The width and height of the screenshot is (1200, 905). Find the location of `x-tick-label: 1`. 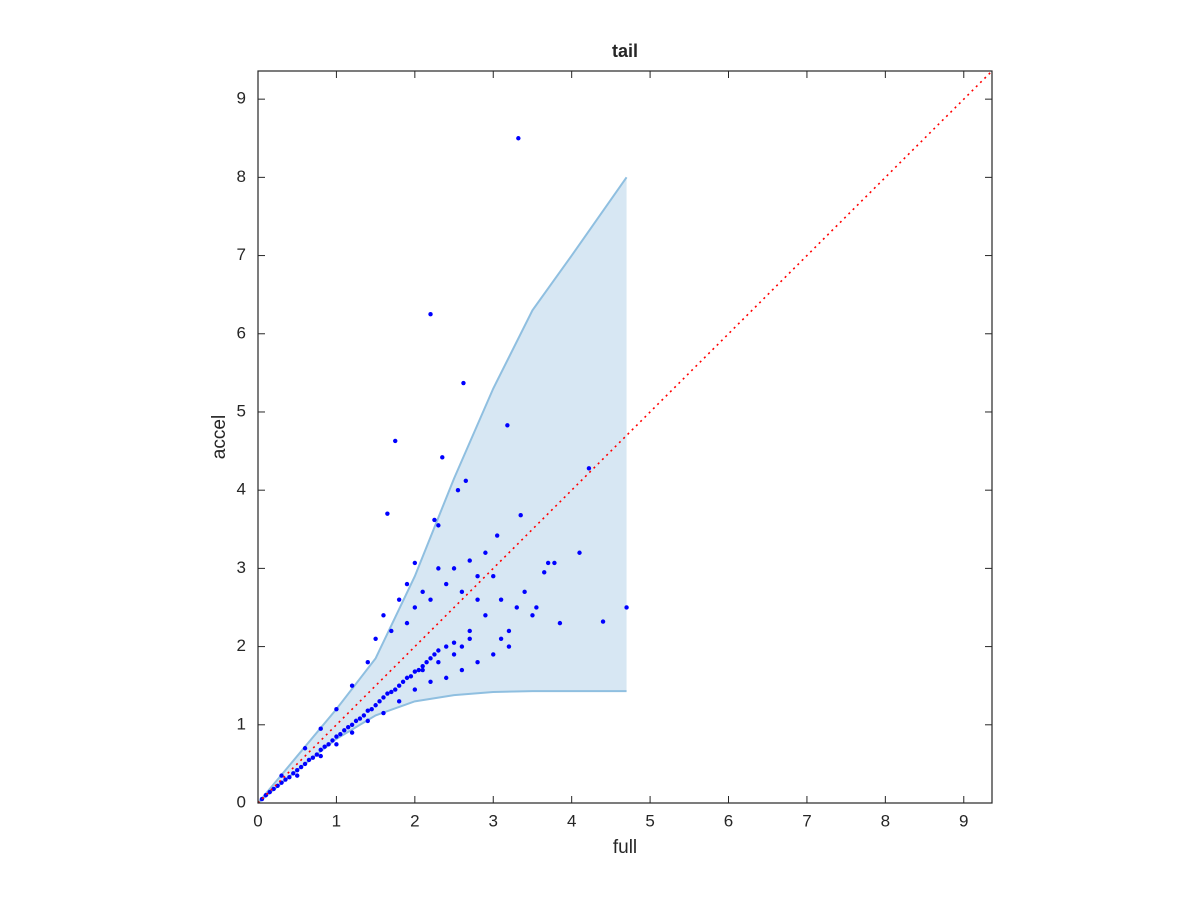

x-tick-label: 1 is located at coordinates (336, 820).